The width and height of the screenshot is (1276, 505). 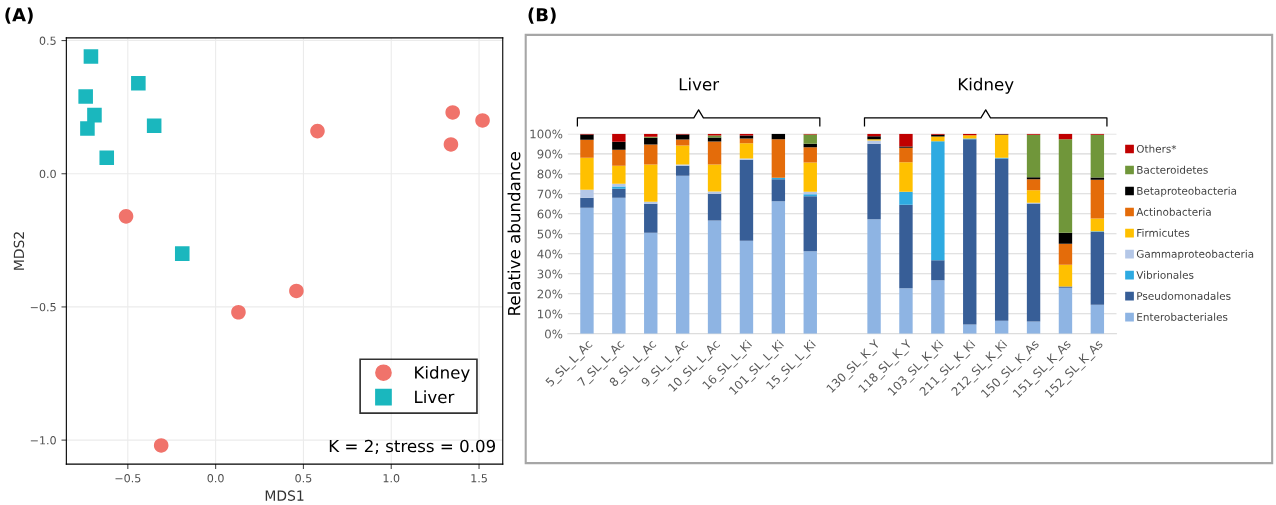 I want to click on y-tick-label: 90%, so click(x=550, y=154).